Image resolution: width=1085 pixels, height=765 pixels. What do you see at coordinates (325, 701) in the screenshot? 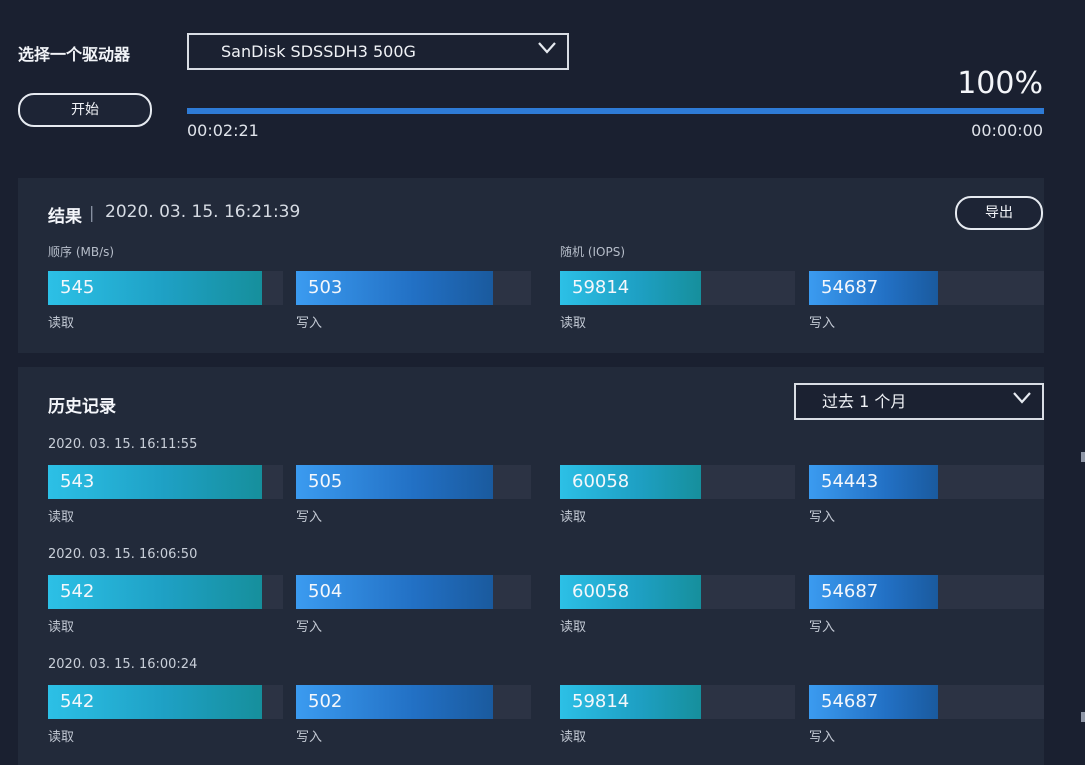
I see `bar-value: 502` at bounding box center [325, 701].